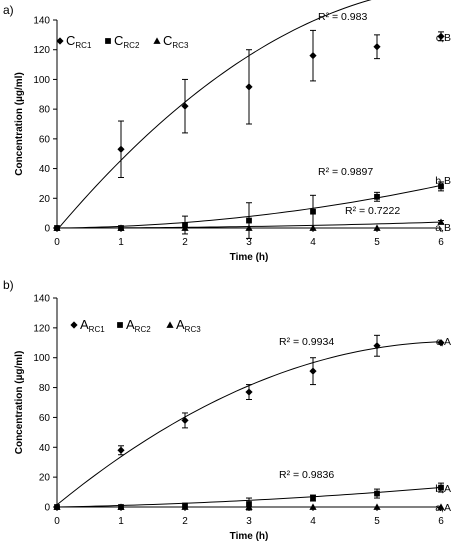 The width and height of the screenshot is (457, 550). I want to click on r2-label: R² = 0.9836, so click(306, 475).